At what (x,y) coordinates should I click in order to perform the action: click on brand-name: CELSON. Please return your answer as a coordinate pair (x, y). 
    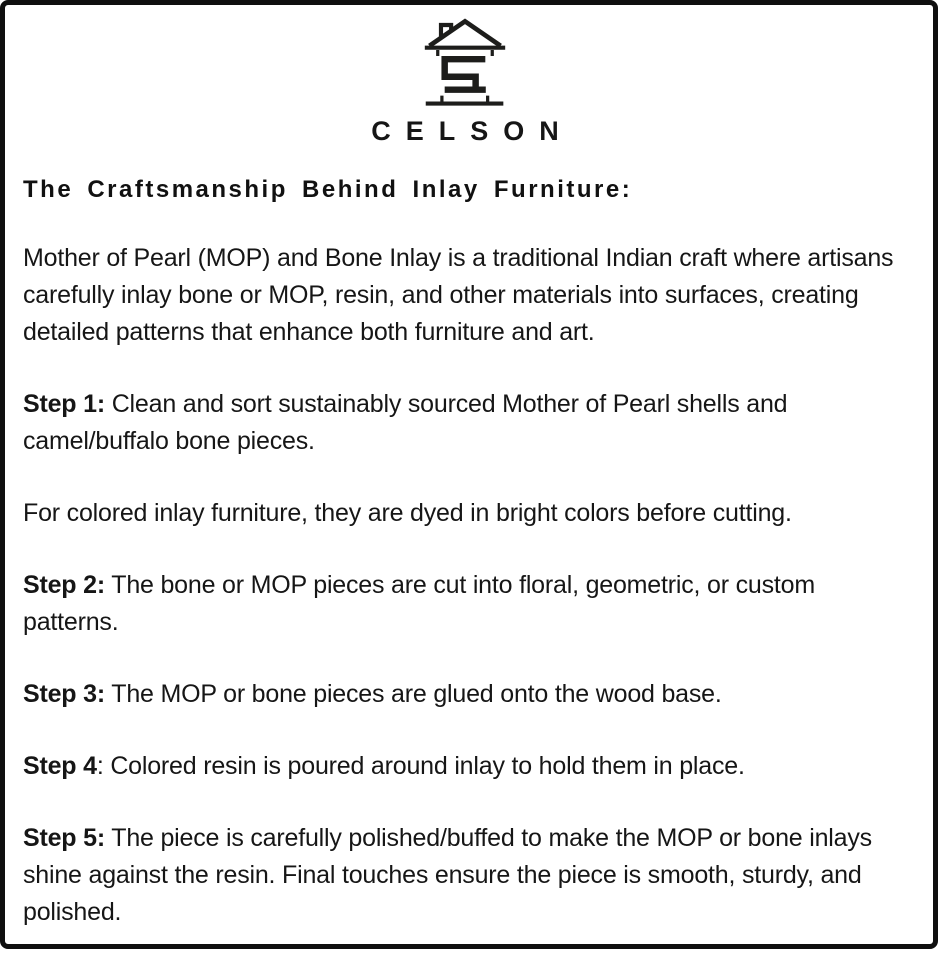
    Looking at the image, I should click on (472, 131).